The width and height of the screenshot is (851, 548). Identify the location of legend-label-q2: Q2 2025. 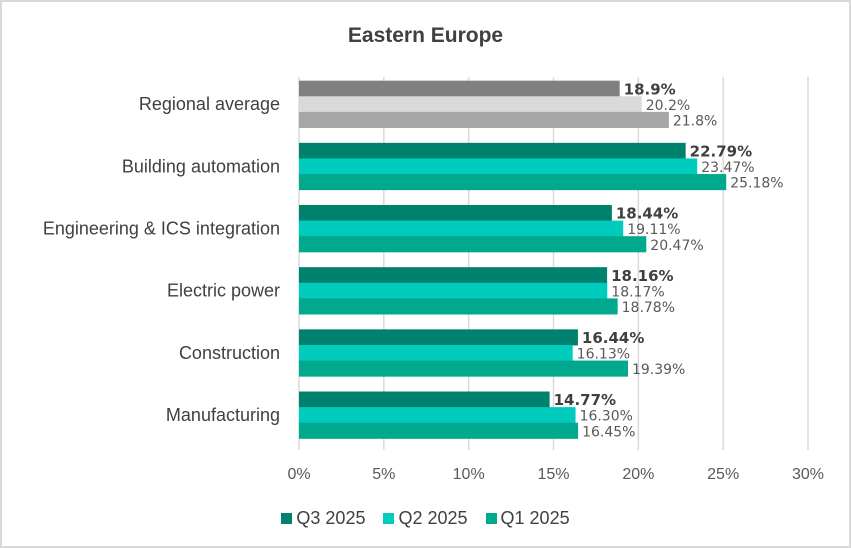
(433, 518).